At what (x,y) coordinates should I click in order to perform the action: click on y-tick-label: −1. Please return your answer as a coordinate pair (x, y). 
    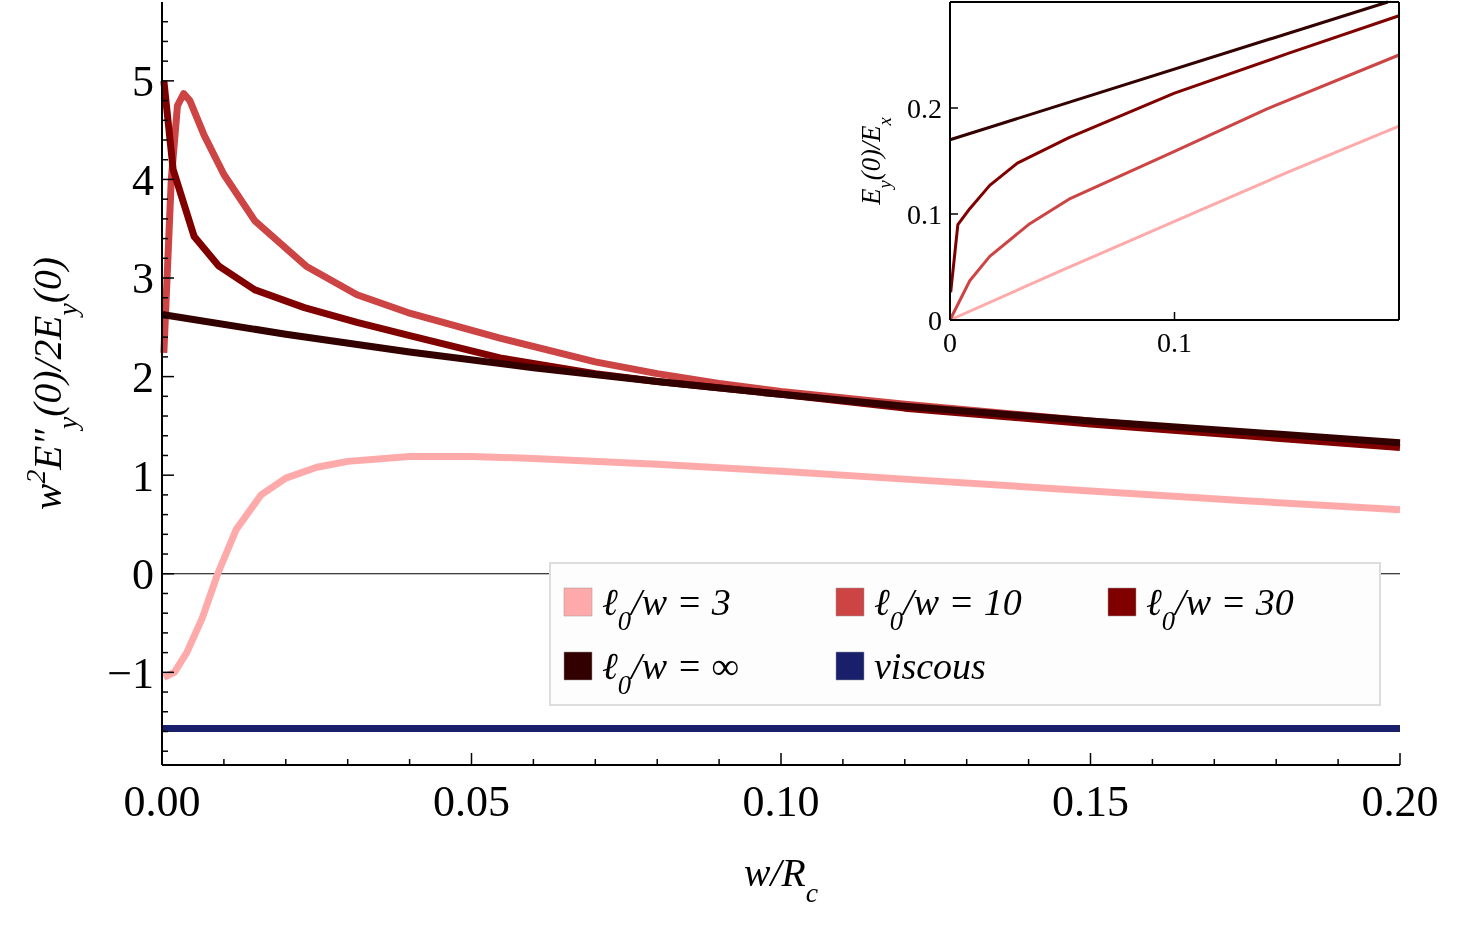
    Looking at the image, I should click on (130, 673).